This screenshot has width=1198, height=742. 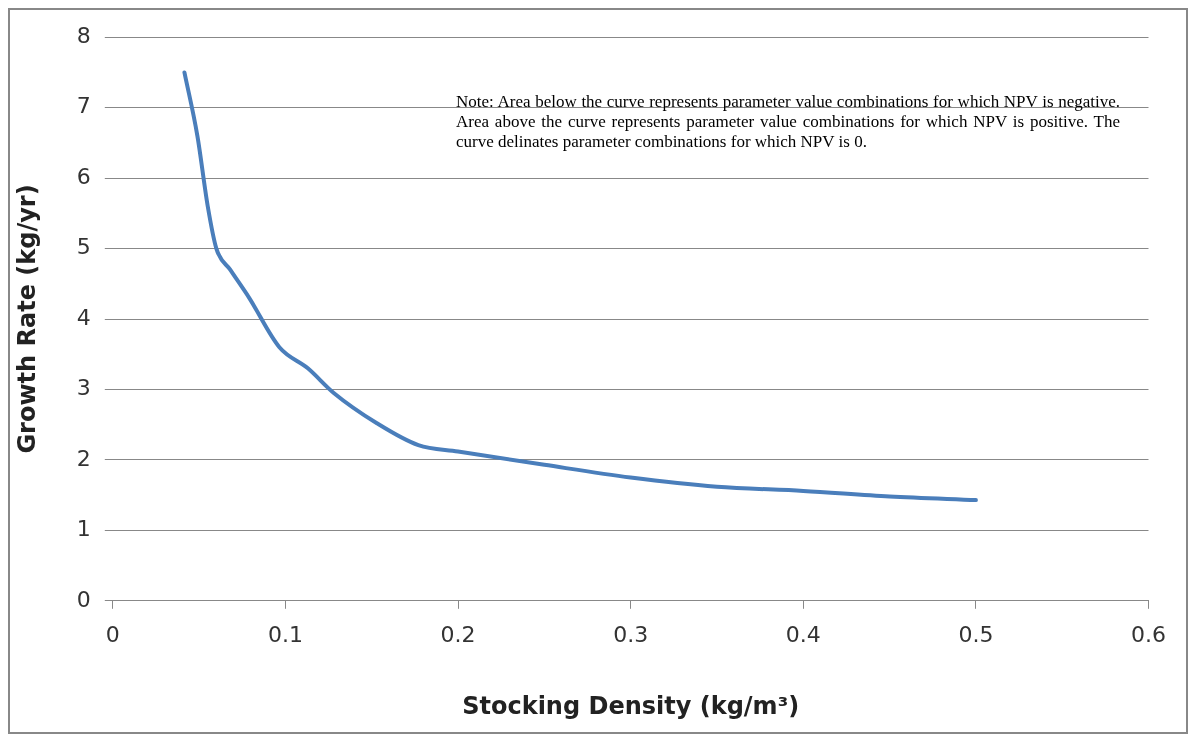 What do you see at coordinates (83, 458) in the screenshot?
I see `y-tick-label: 2` at bounding box center [83, 458].